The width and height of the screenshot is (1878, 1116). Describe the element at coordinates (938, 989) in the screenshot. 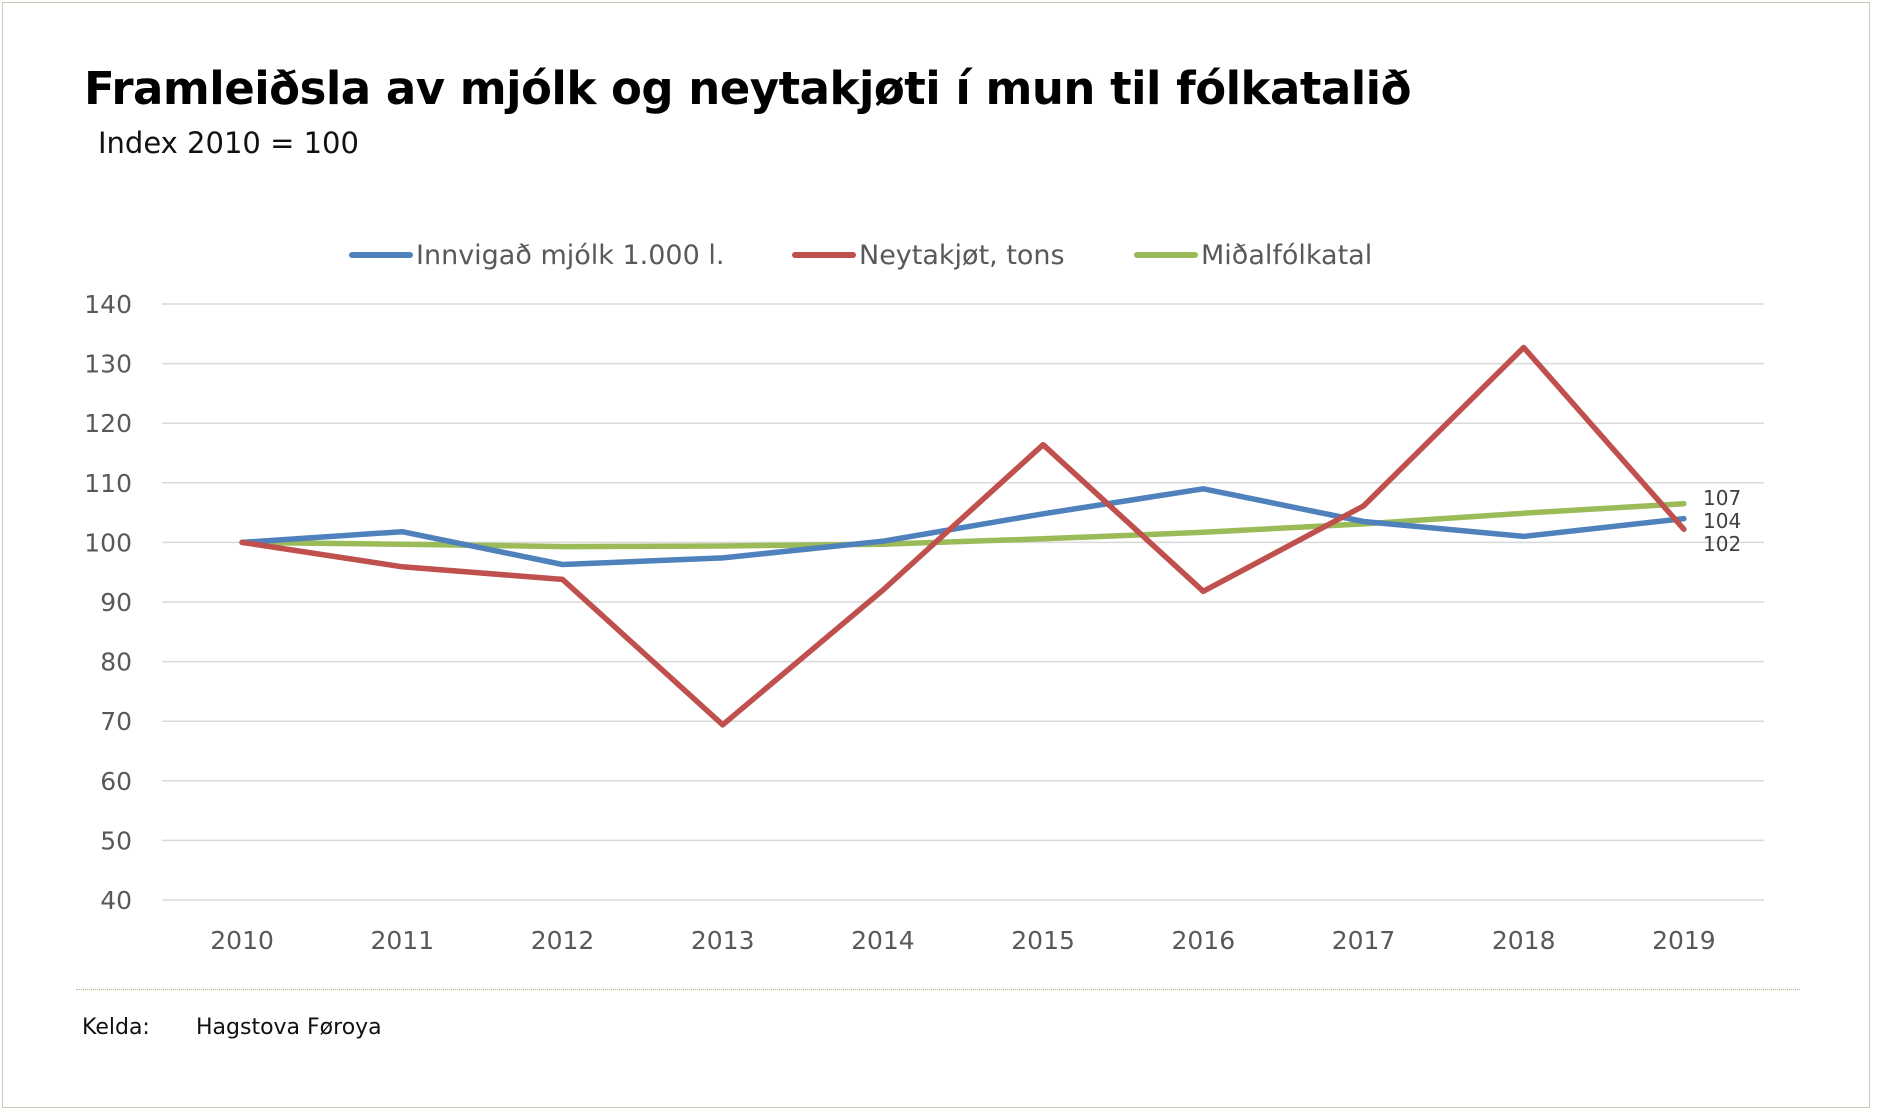

I see `source-divider` at that location.